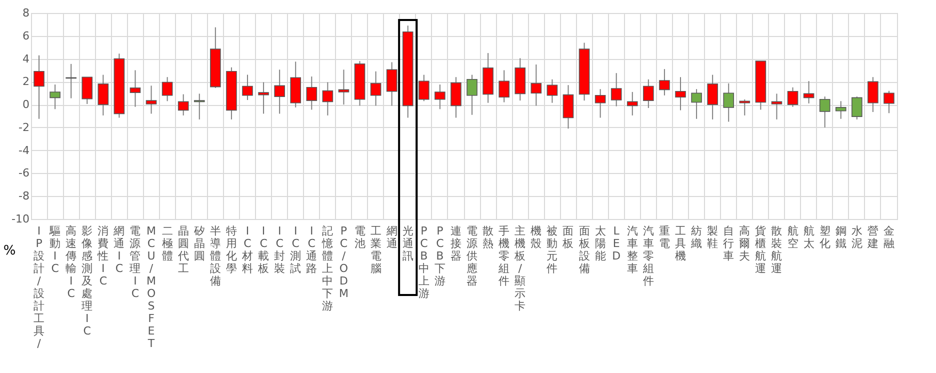 Image resolution: width=936 pixels, height=373 pixels. What do you see at coordinates (632, 249) in the screenshot?
I see `x-tick-label: 汽車整車` at bounding box center [632, 249].